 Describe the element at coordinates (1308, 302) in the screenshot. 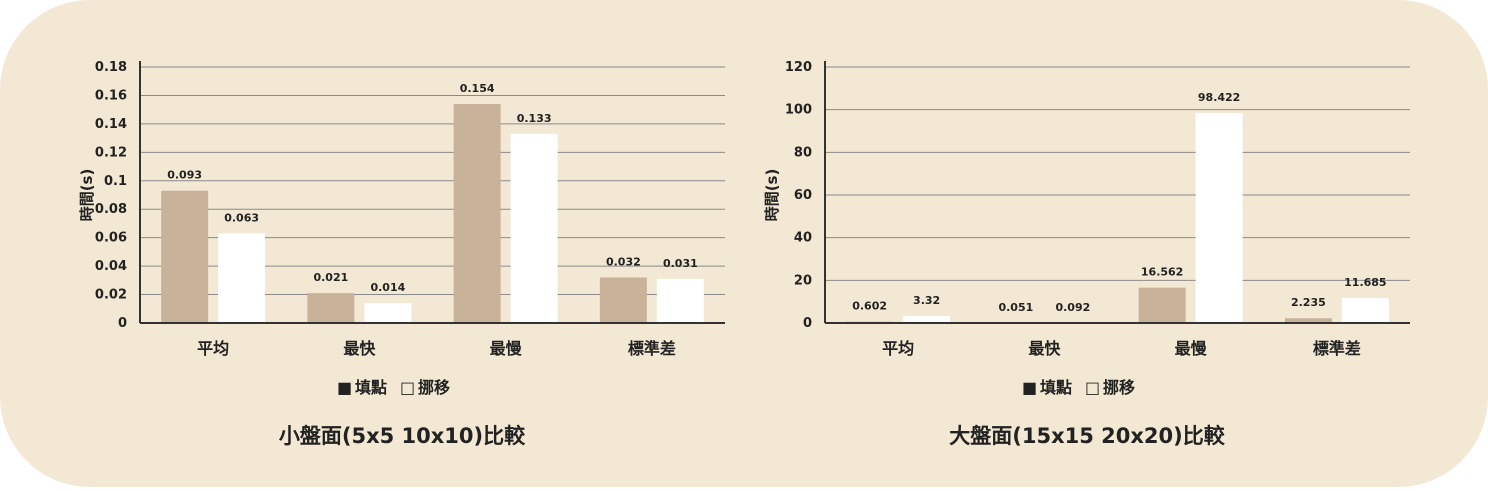

I see `data-label: 2.235` at that location.